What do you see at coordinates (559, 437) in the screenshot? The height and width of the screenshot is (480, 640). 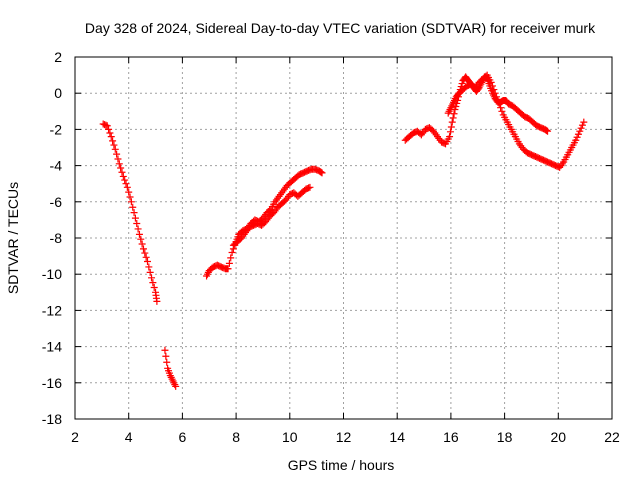 I see `x-tick-label: 20` at bounding box center [559, 437].